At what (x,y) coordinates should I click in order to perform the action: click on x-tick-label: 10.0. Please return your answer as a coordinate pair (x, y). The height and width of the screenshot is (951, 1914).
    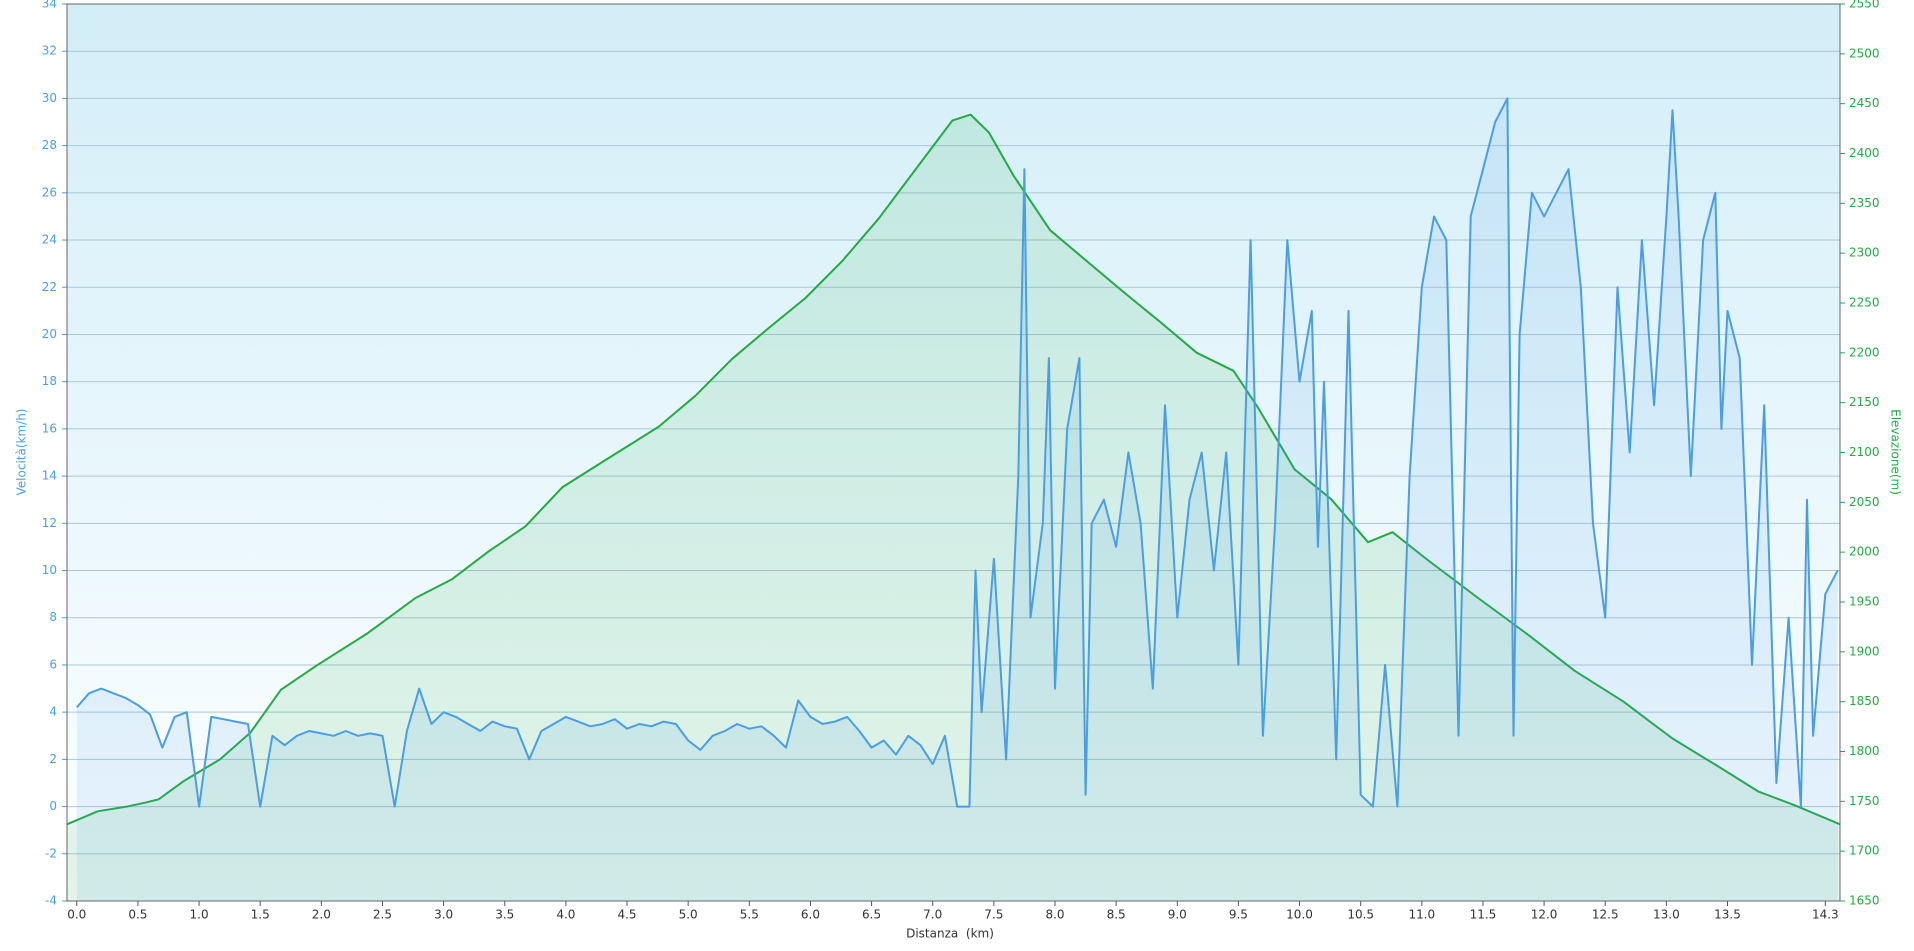
    Looking at the image, I should click on (1299, 915).